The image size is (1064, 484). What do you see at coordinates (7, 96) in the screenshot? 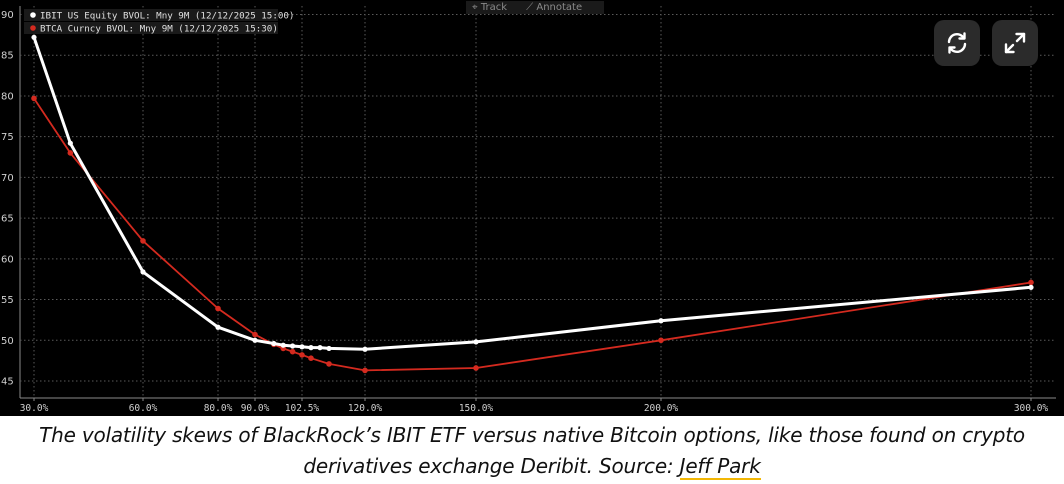
I see `y-tick-label: 80` at bounding box center [7, 96].